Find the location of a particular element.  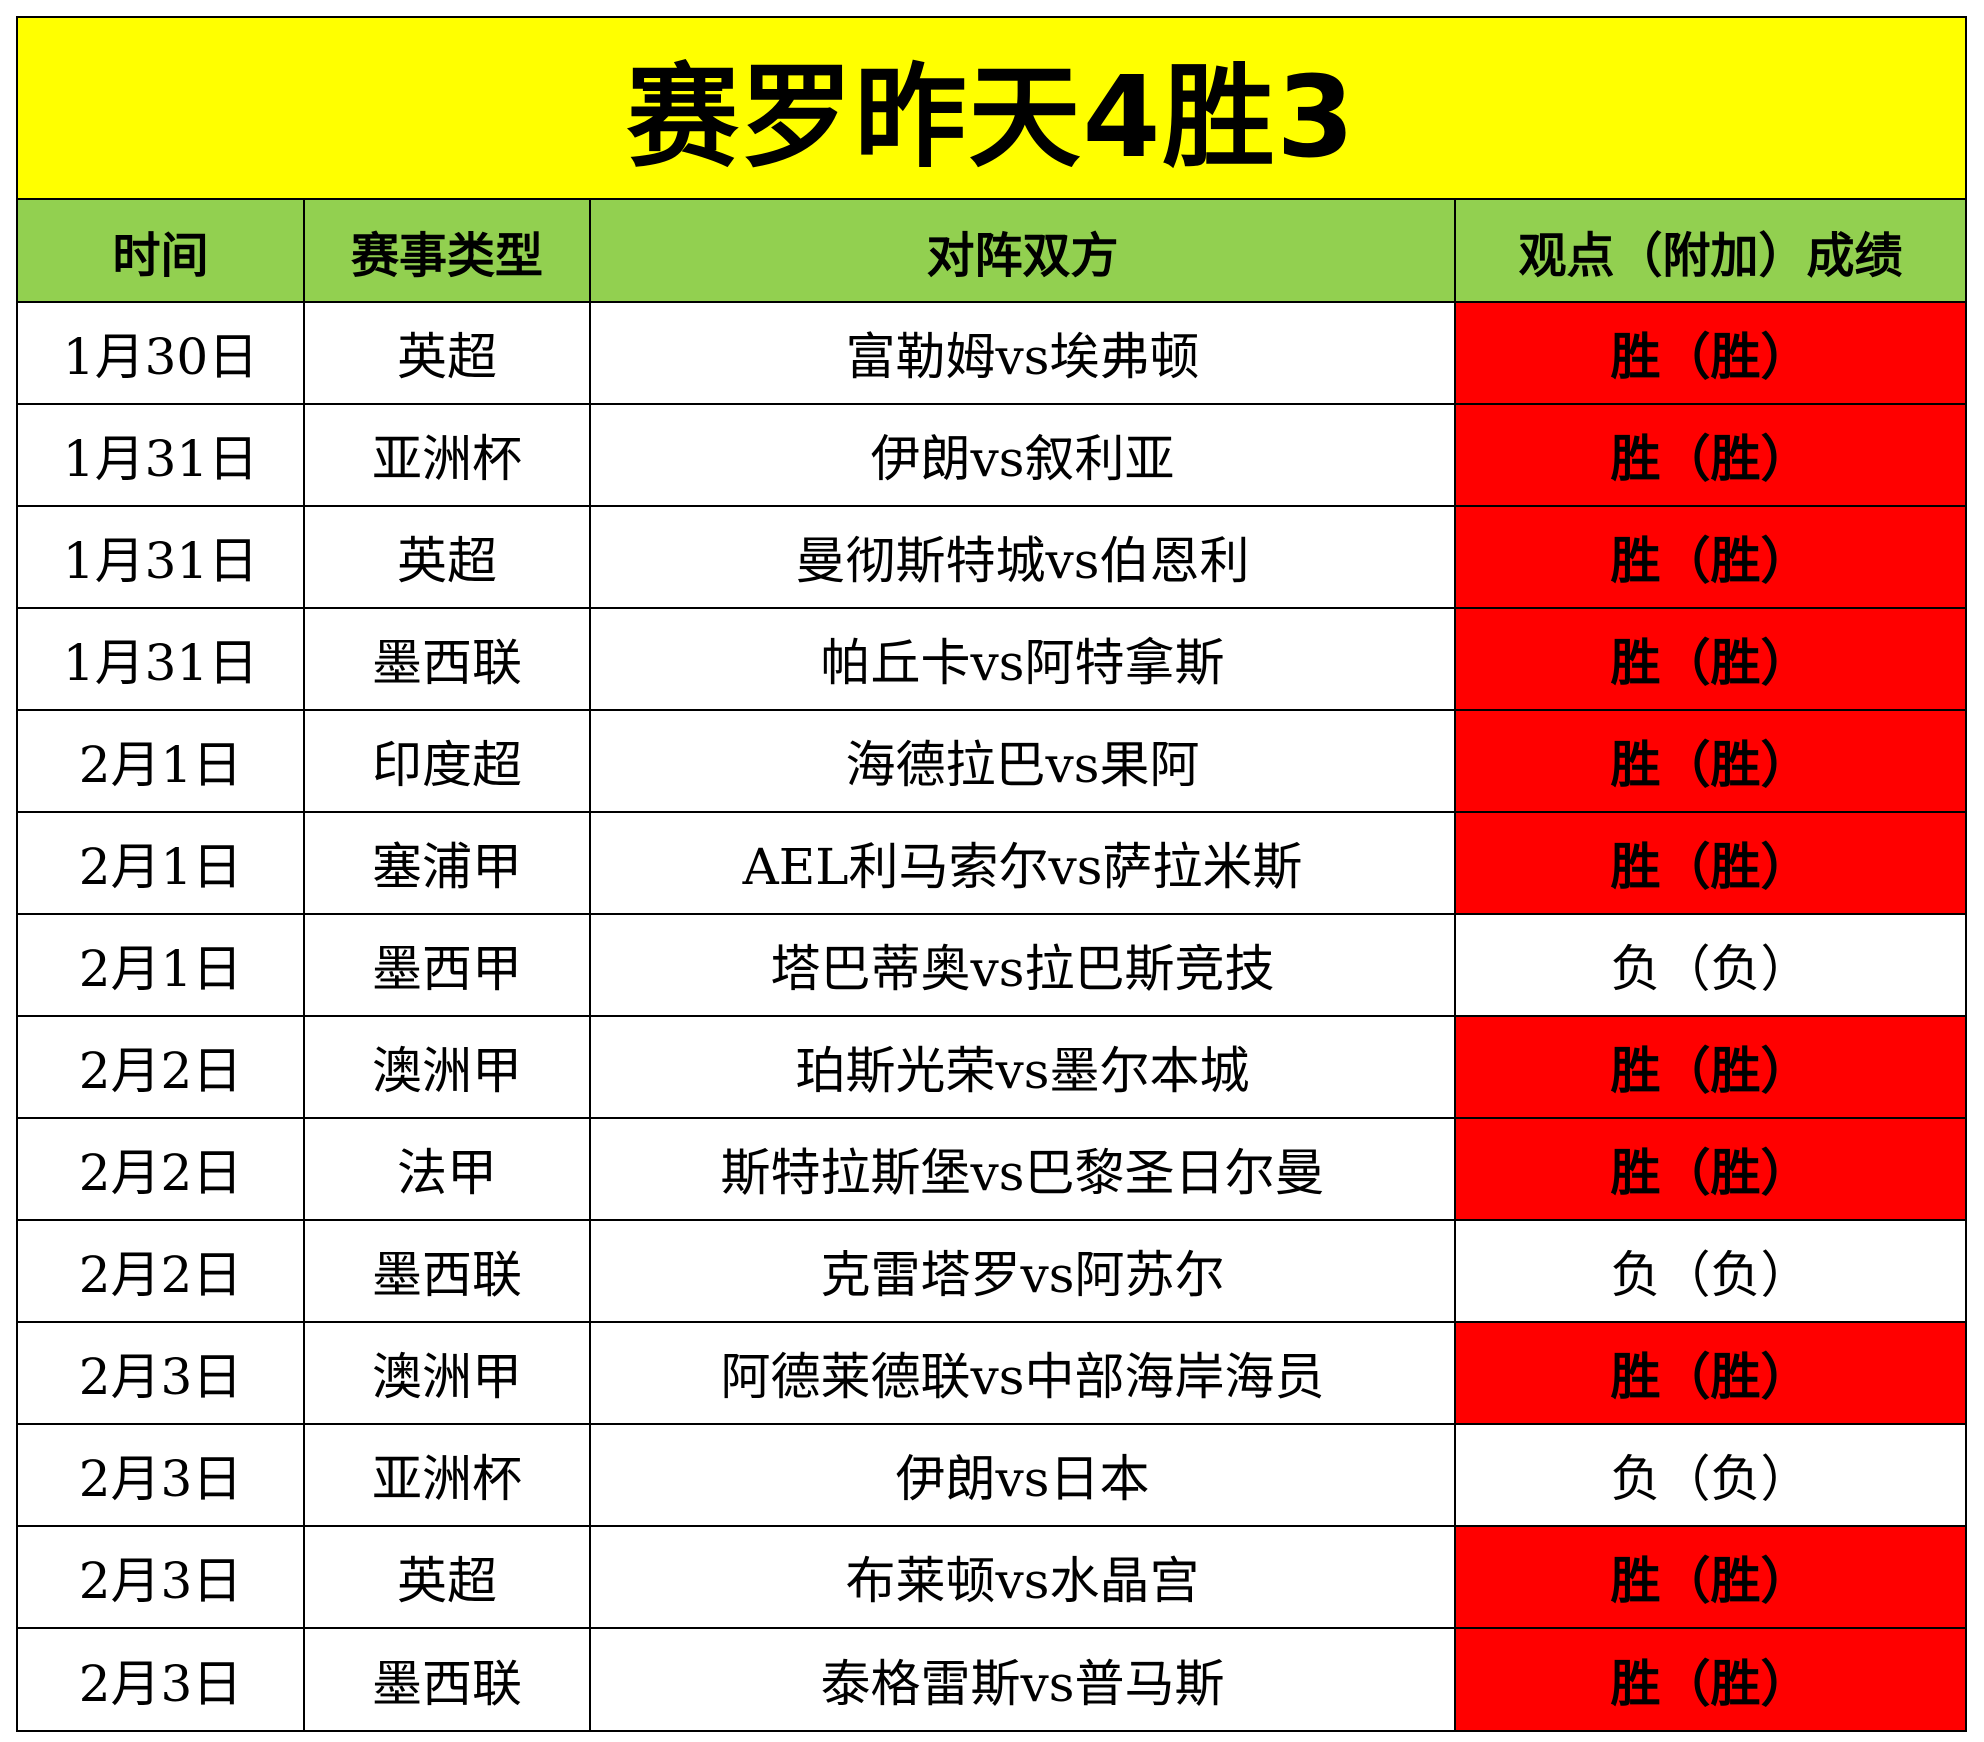

header-match: 对阵双方 is located at coordinates (1022, 251).